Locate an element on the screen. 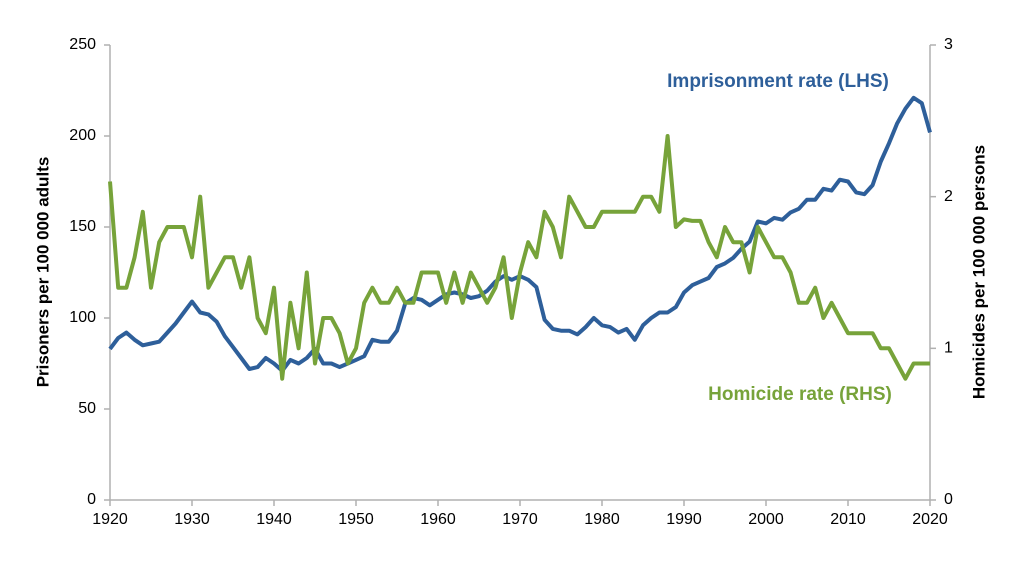  x-tick-label: 2020 is located at coordinates (930, 519).